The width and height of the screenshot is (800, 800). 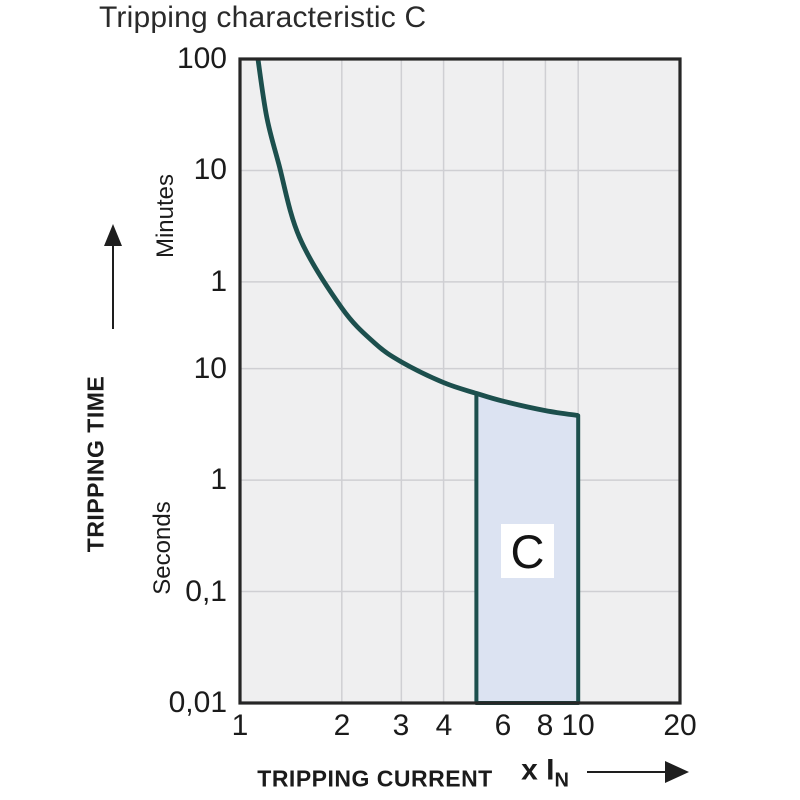 What do you see at coordinates (538, 770) in the screenshot?
I see `x-axis-unit-prefix: x I` at bounding box center [538, 770].